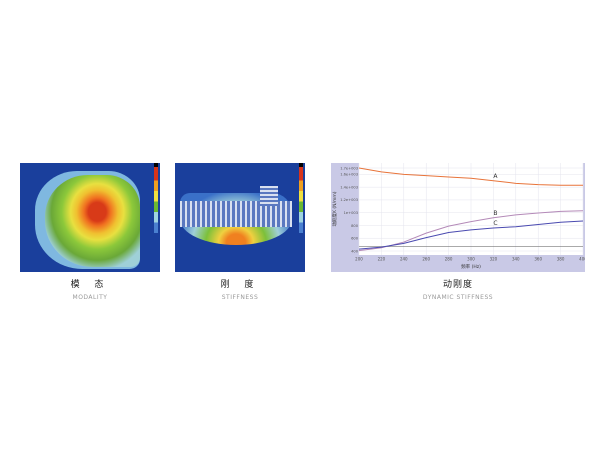 The width and height of the screenshot is (600, 450). Describe the element at coordinates (349, 168) in the screenshot. I see `y-tick-label: 1.7e+003` at that location.